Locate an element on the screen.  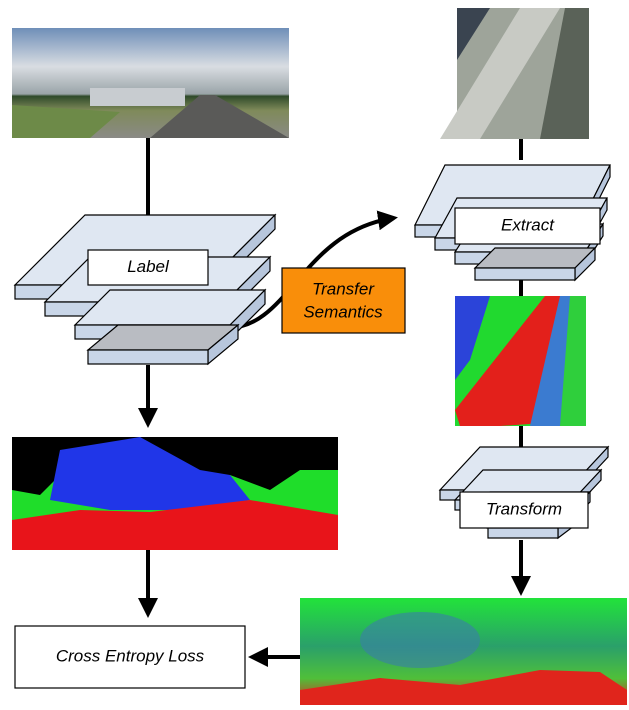
slab-top is located at coordinates (535, 258).